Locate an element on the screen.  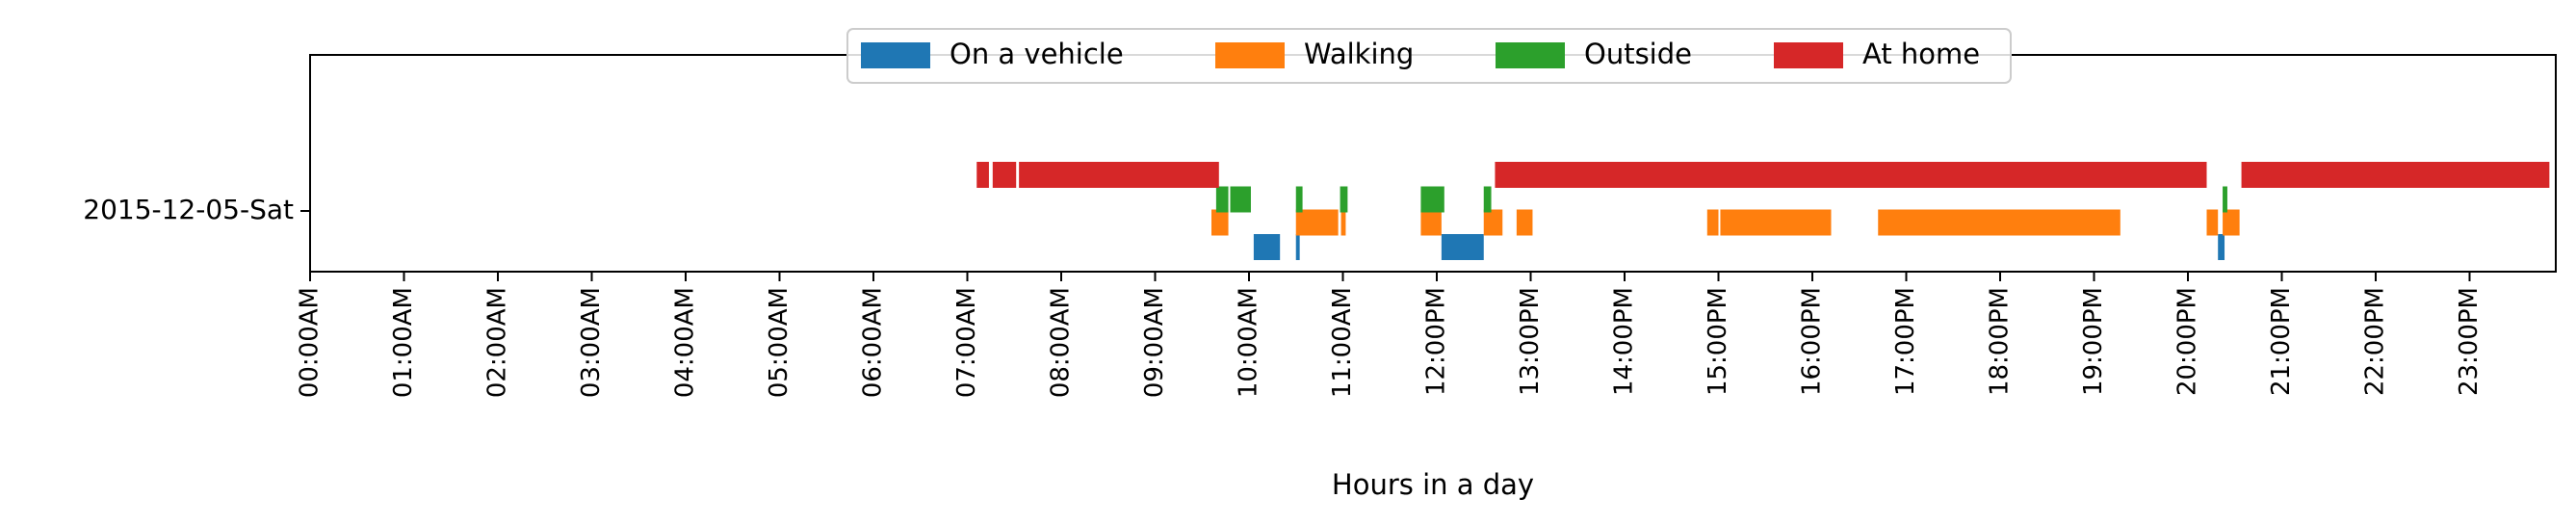
legend-label: At home is located at coordinates (1921, 54).